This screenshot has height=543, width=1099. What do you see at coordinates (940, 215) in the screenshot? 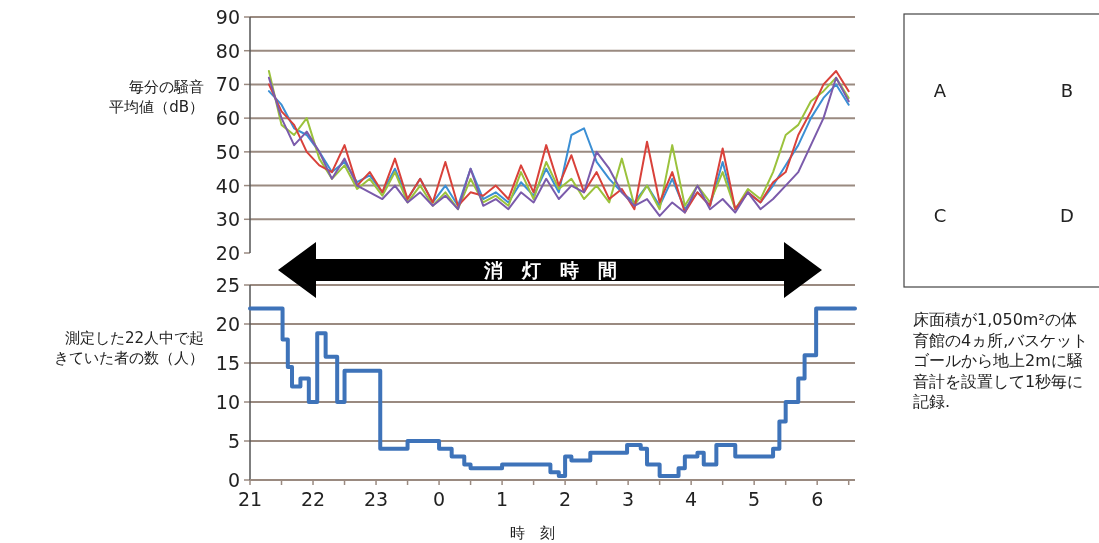
I see `text: C` at bounding box center [940, 215].